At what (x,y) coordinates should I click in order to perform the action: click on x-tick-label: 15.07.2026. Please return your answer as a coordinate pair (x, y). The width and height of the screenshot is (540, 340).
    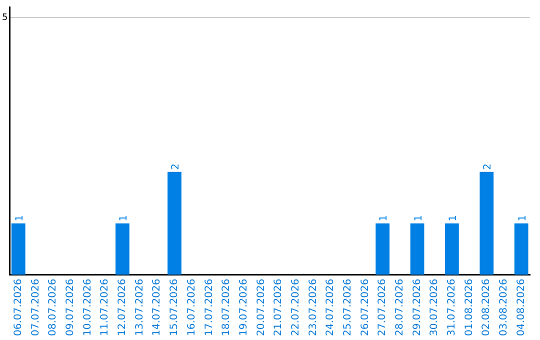
    Looking at the image, I should click on (174, 307).